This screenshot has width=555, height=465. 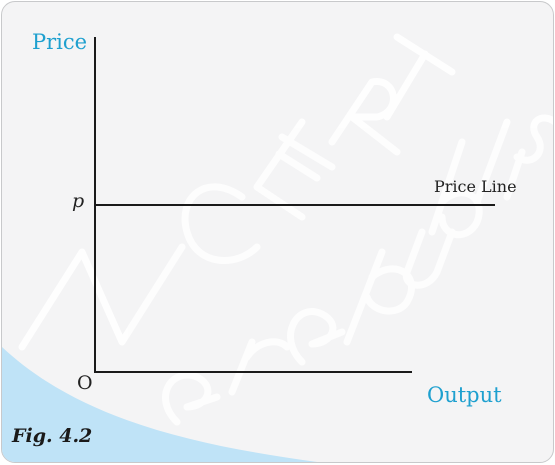 What do you see at coordinates (60, 42) in the screenshot?
I see `y-axis-label: Price` at bounding box center [60, 42].